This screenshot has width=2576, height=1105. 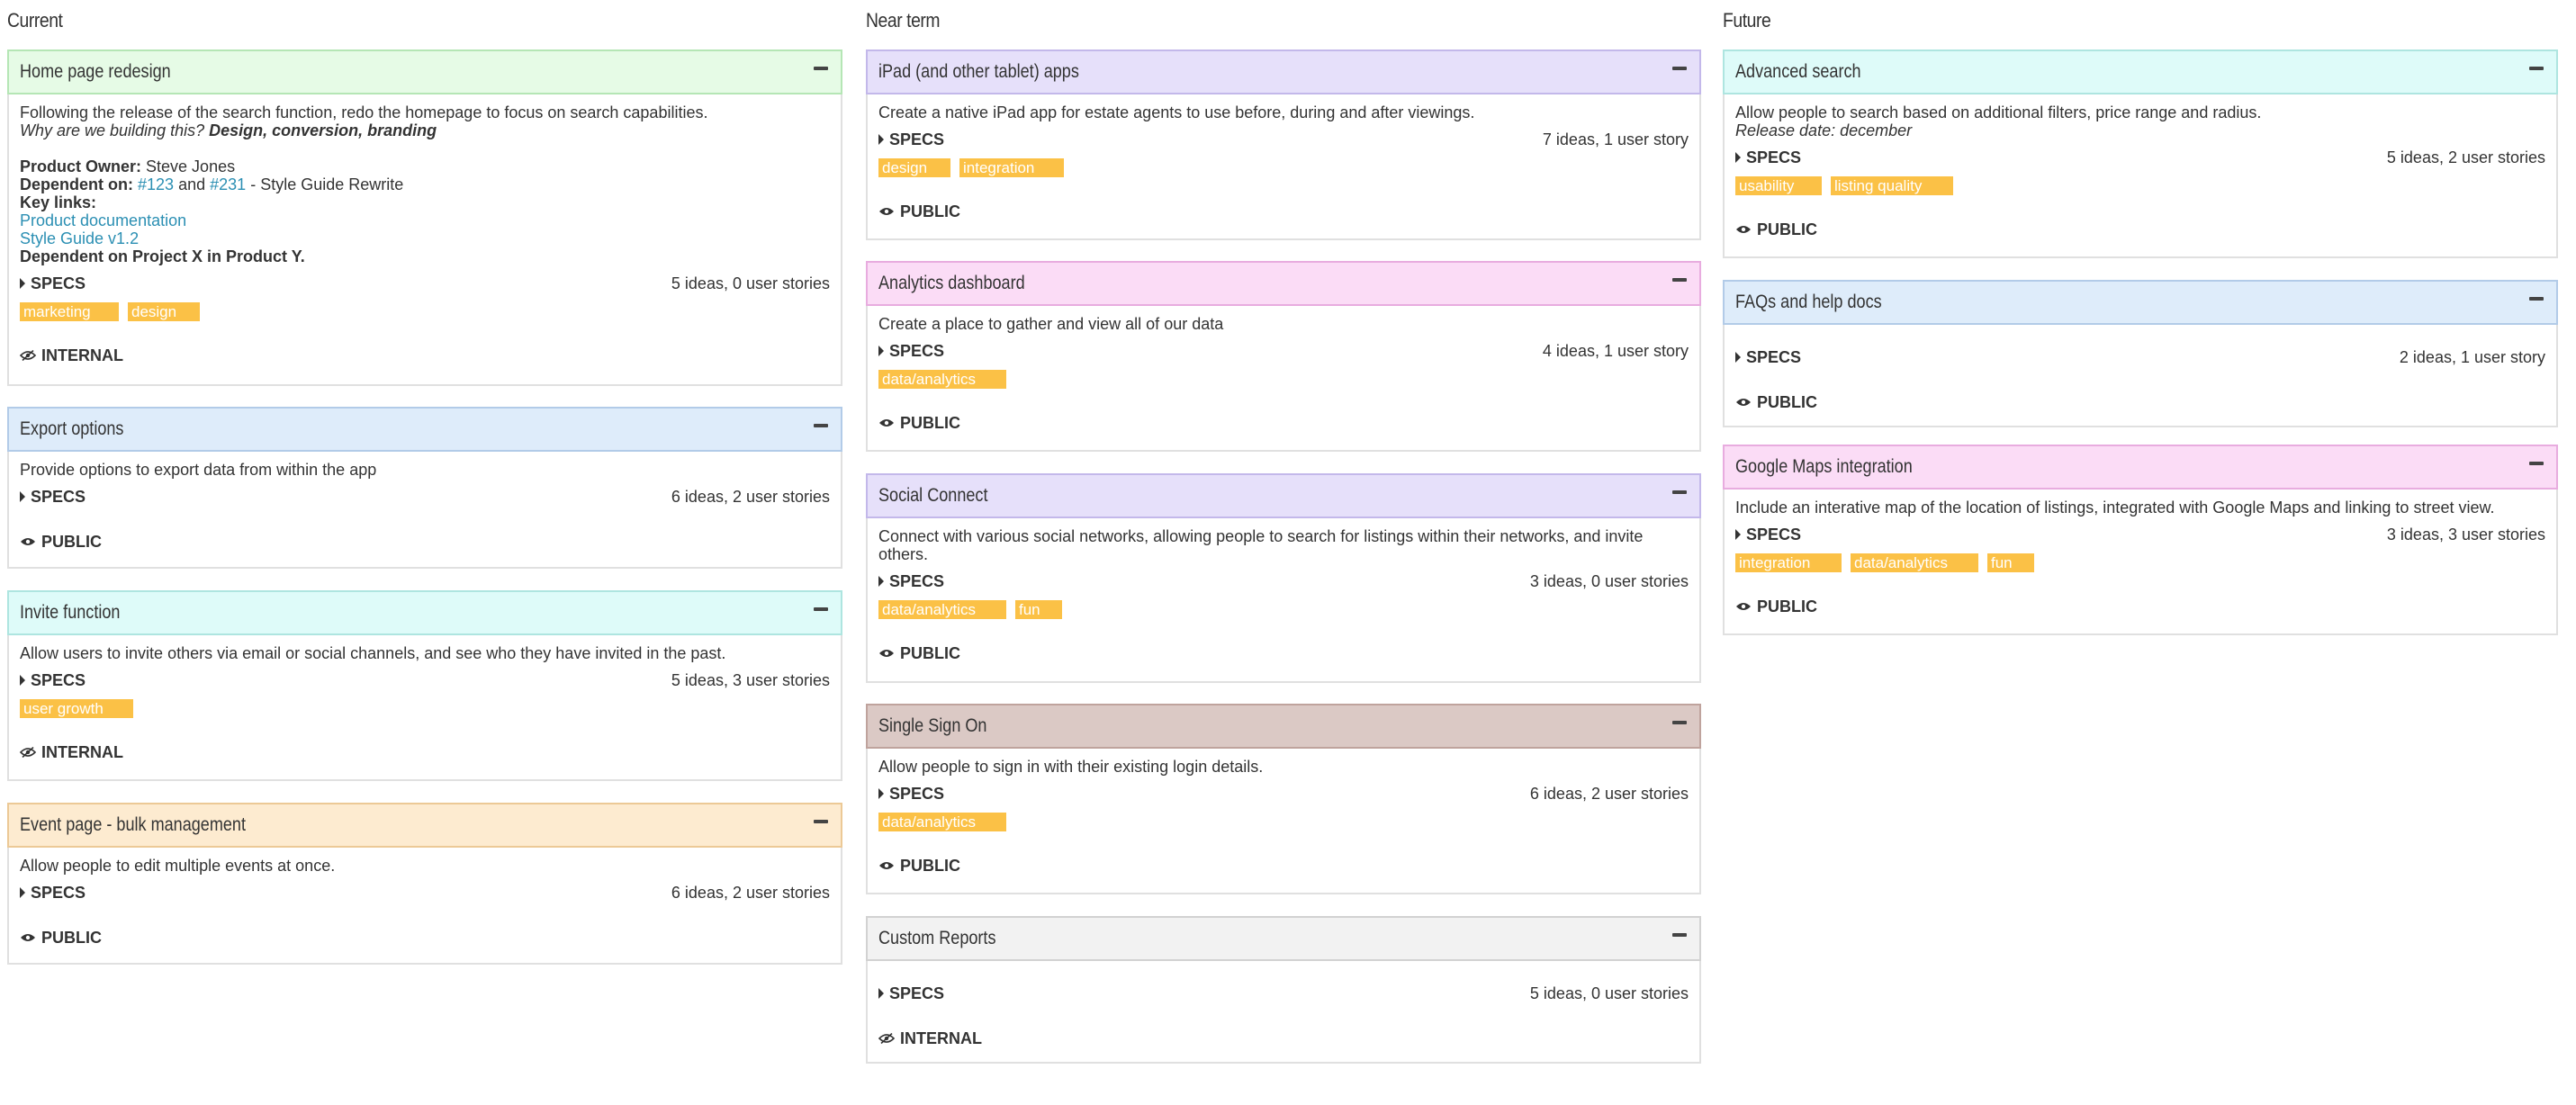 What do you see at coordinates (424, 71) in the screenshot?
I see `card-header: Home page redesign` at bounding box center [424, 71].